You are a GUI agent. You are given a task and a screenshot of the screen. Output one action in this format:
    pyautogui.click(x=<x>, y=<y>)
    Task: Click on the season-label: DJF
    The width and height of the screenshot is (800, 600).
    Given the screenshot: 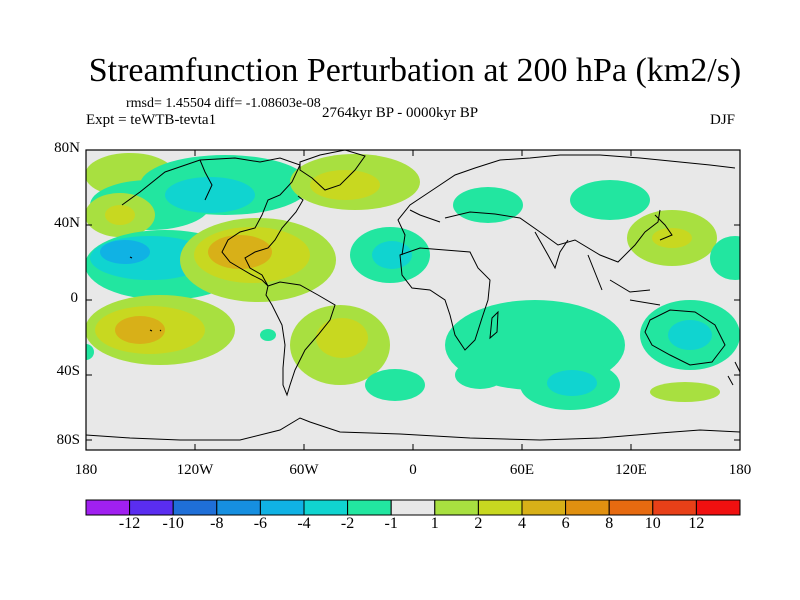 What is the action you would take?
    pyautogui.click(x=723, y=120)
    